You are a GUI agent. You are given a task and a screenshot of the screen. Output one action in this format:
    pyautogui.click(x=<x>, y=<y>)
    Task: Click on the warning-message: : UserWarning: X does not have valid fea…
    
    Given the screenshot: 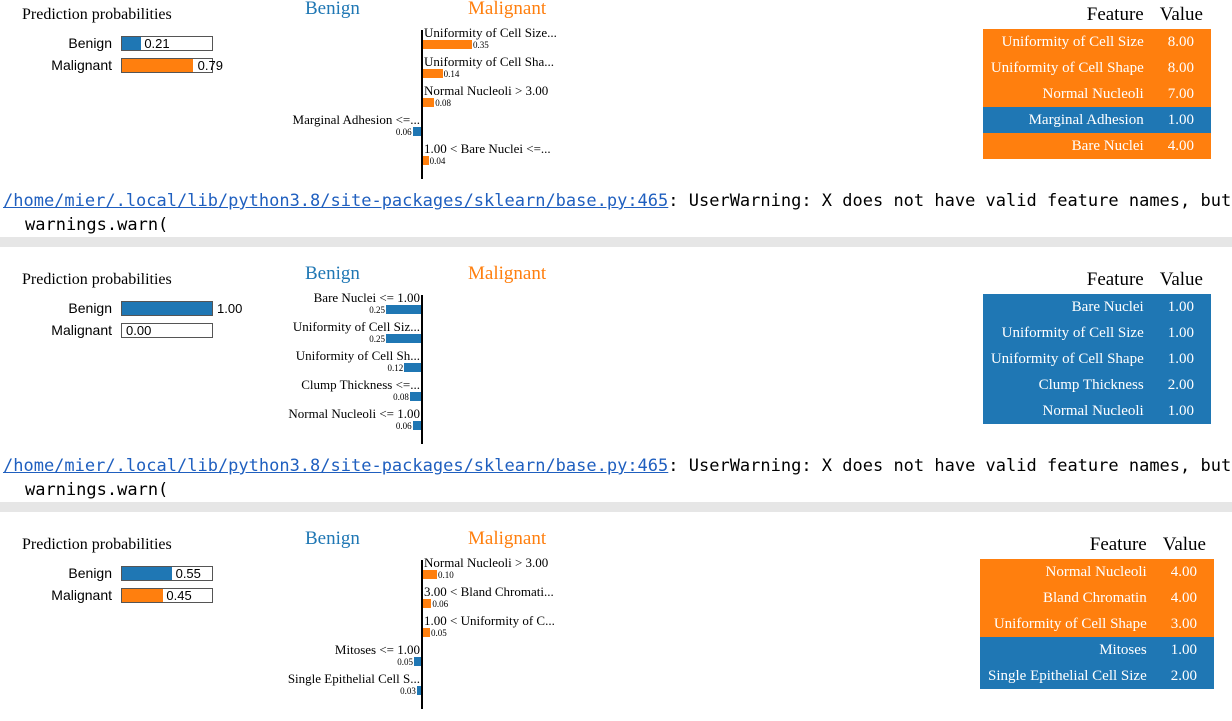 What is the action you would take?
    pyautogui.click(x=950, y=201)
    